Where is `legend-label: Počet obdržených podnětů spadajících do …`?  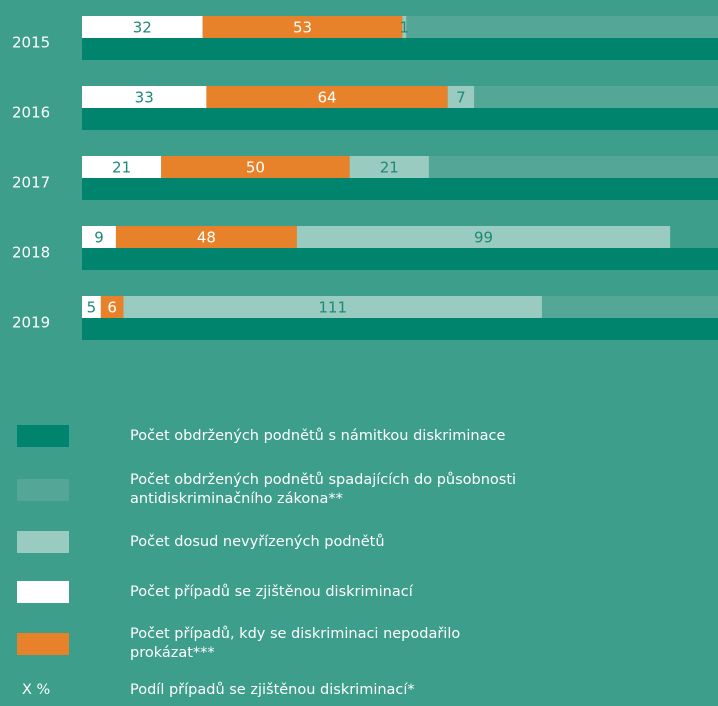
legend-label: Počet obdržených podnětů spadajících do … is located at coordinates (323, 489).